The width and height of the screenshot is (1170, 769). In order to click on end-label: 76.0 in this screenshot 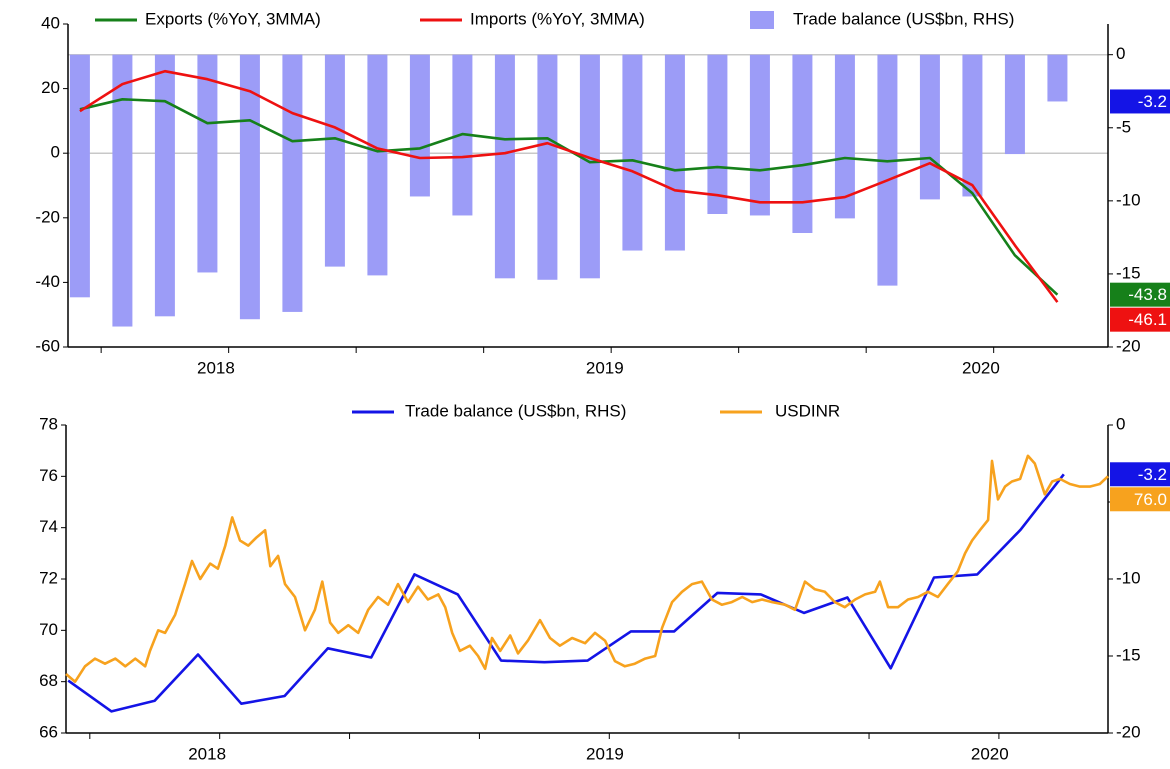, I will do `click(1150, 499)`.